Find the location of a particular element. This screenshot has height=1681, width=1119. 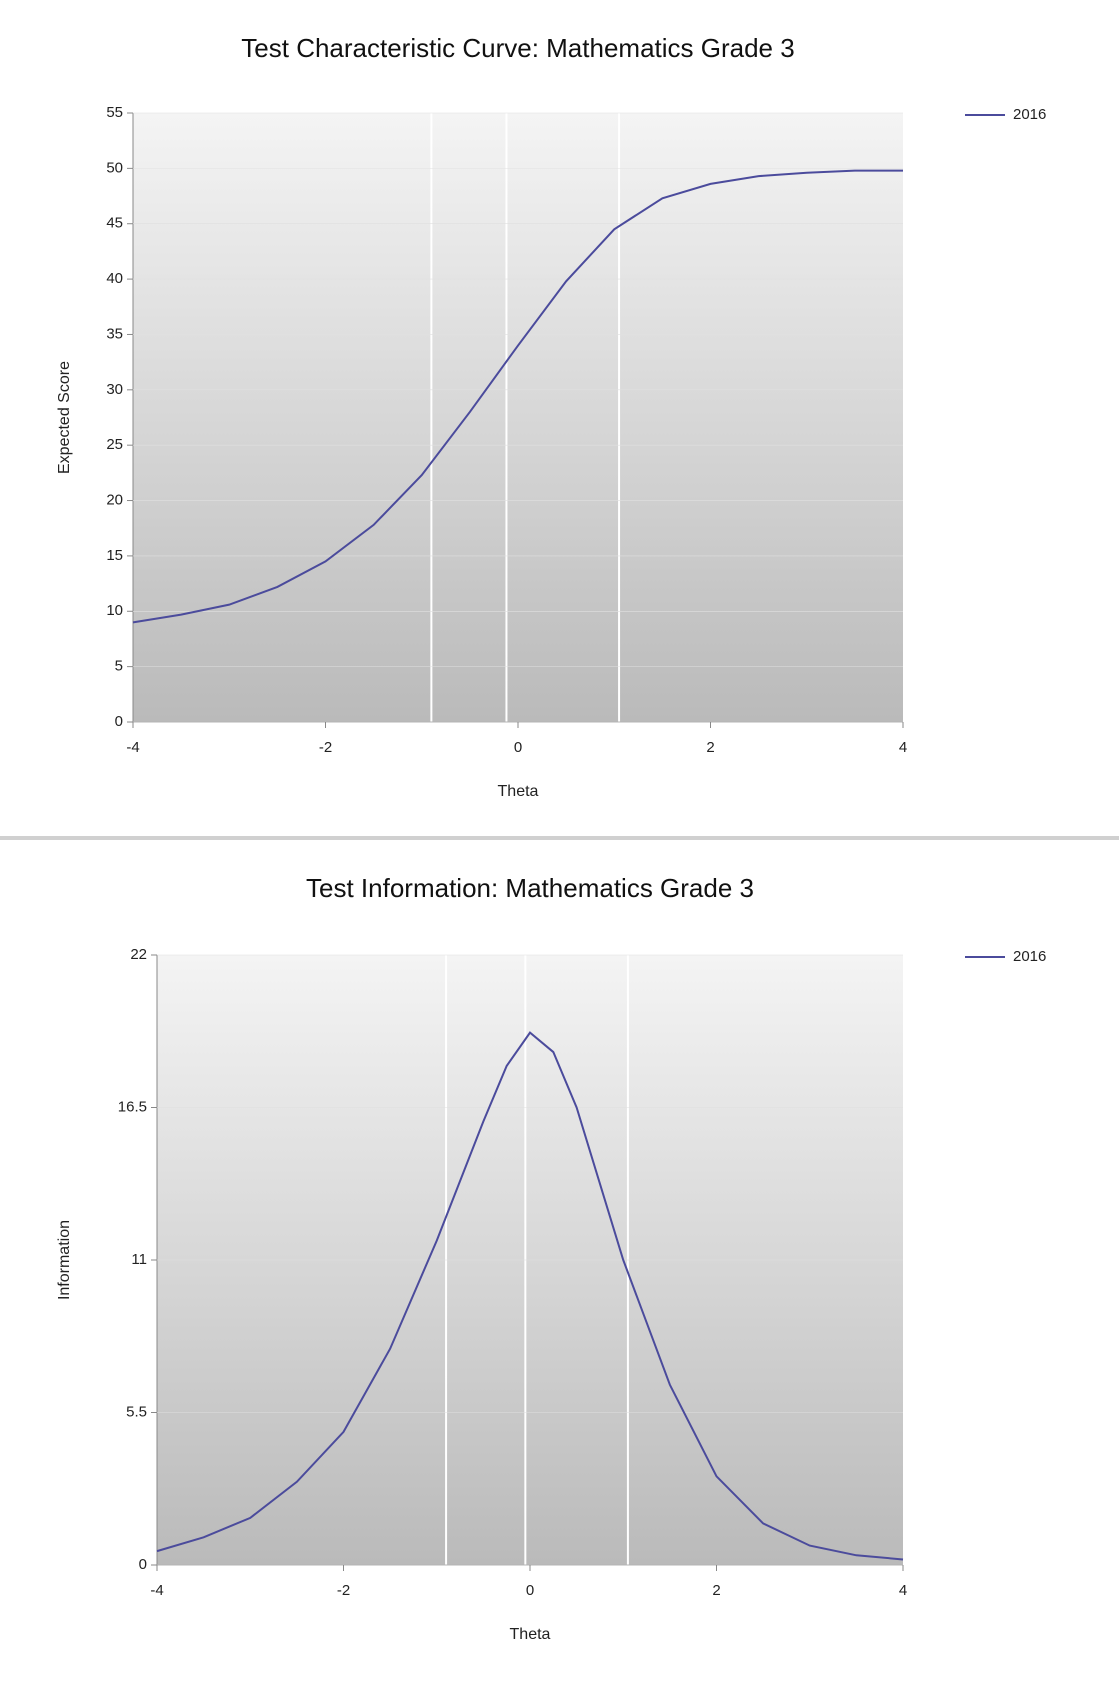

y-axis-label: Expected Score is located at coordinates (64, 417).